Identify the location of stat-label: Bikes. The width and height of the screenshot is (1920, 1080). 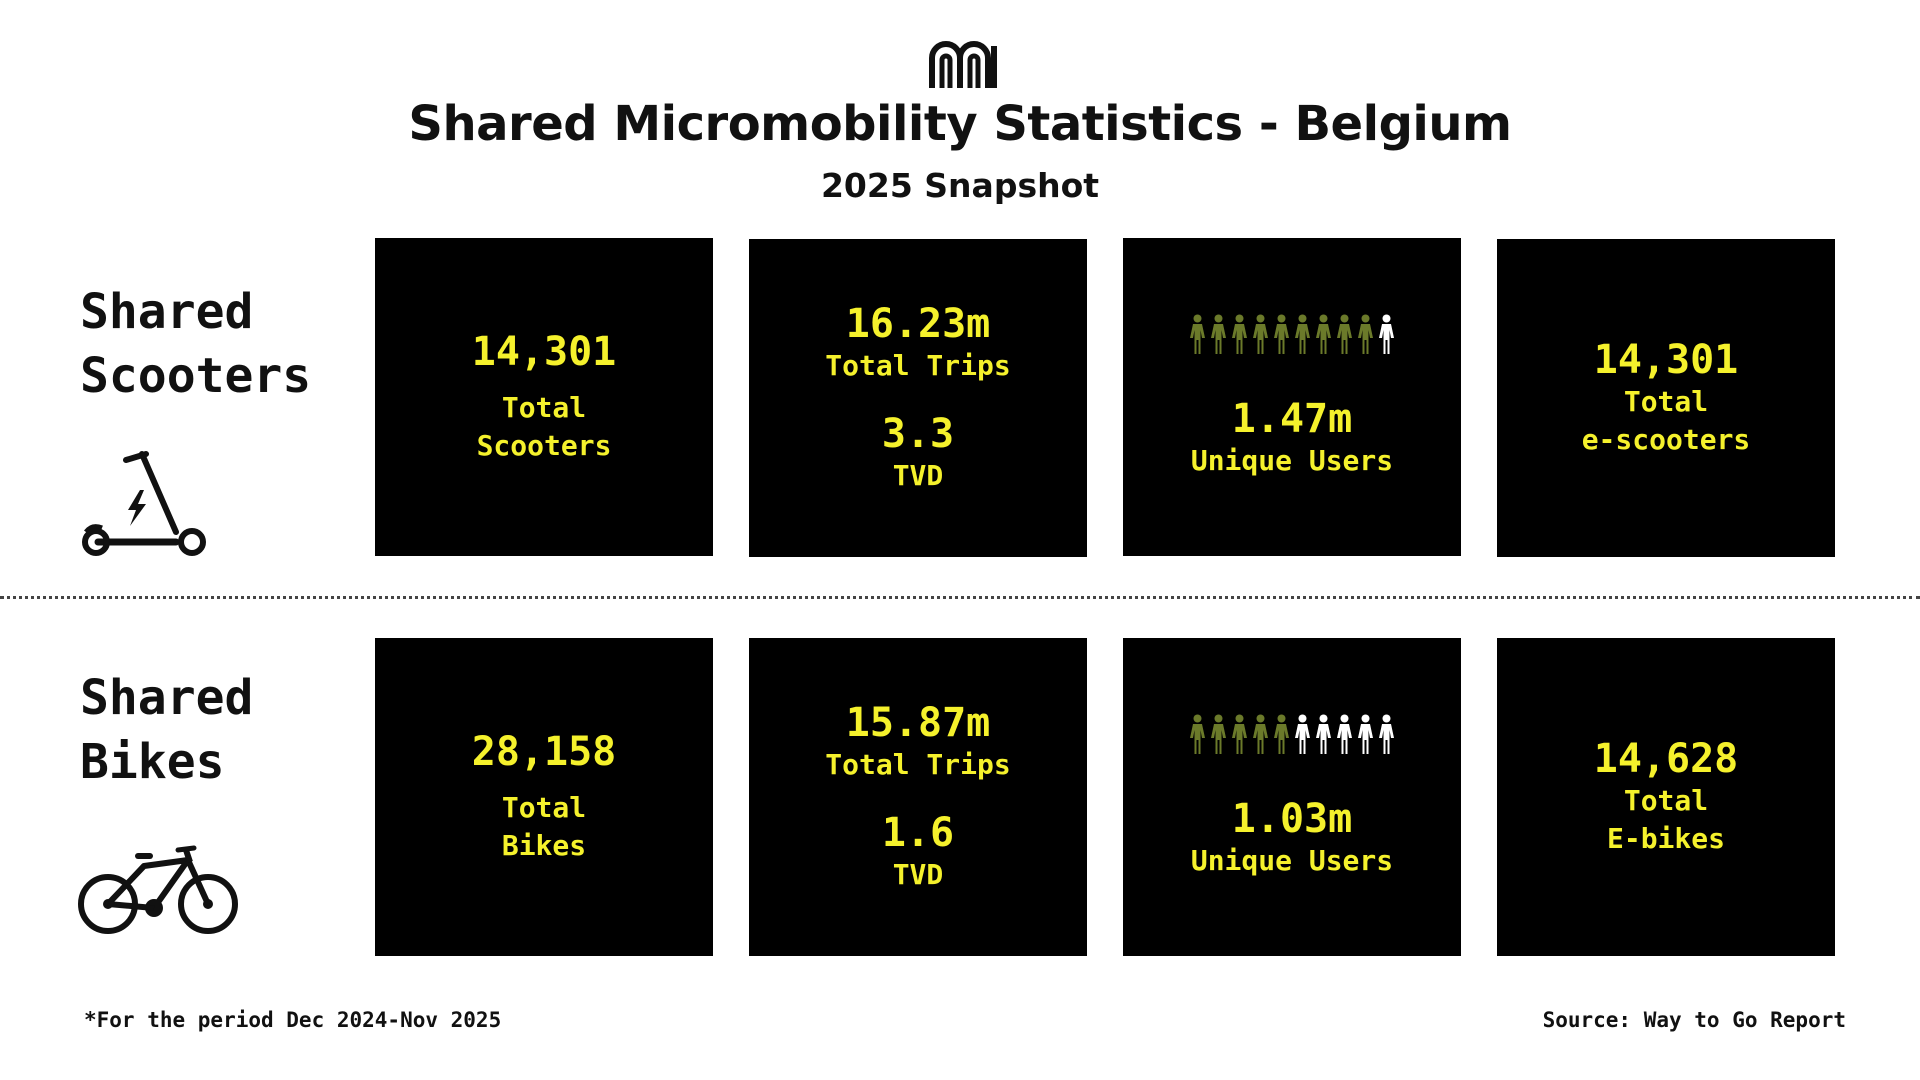
(544, 845).